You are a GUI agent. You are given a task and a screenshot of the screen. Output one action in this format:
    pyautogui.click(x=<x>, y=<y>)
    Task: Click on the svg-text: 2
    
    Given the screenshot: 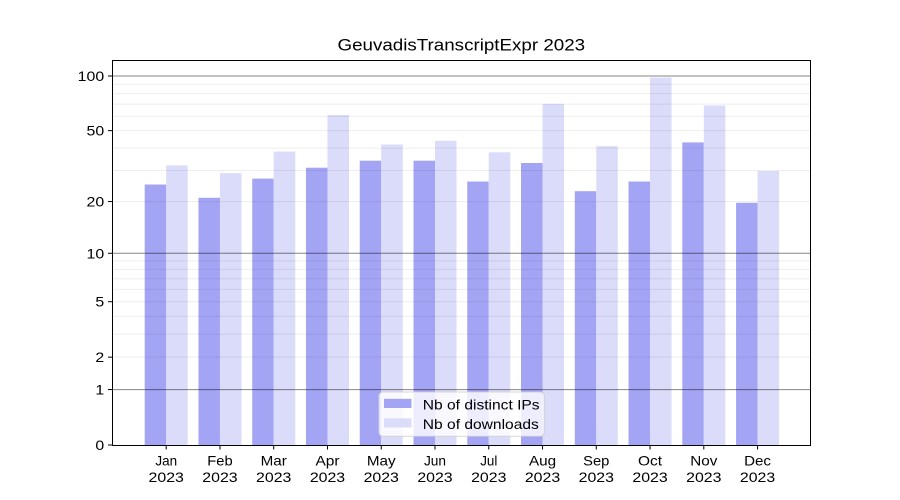 What is the action you would take?
    pyautogui.click(x=99, y=357)
    